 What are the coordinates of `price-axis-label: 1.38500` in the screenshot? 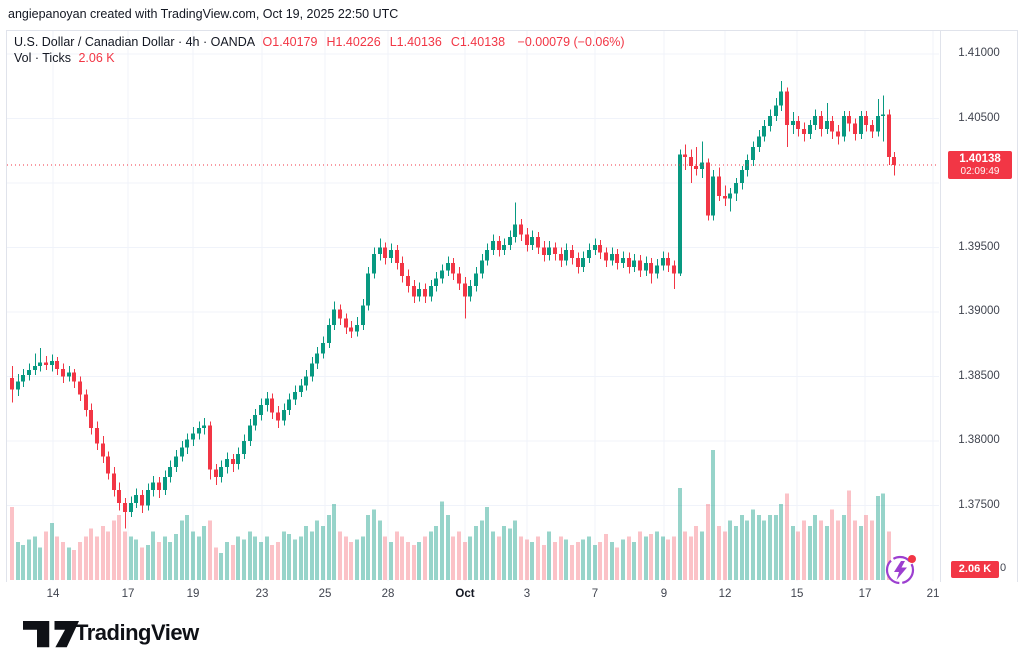 It's located at (979, 375).